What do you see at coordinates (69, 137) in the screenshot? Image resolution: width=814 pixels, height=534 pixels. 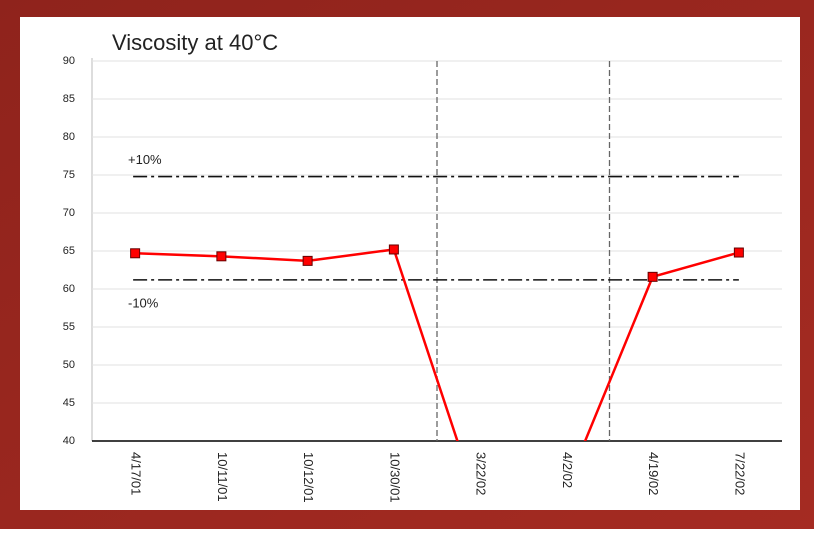 I see `y-tick-label: 80` at bounding box center [69, 137].